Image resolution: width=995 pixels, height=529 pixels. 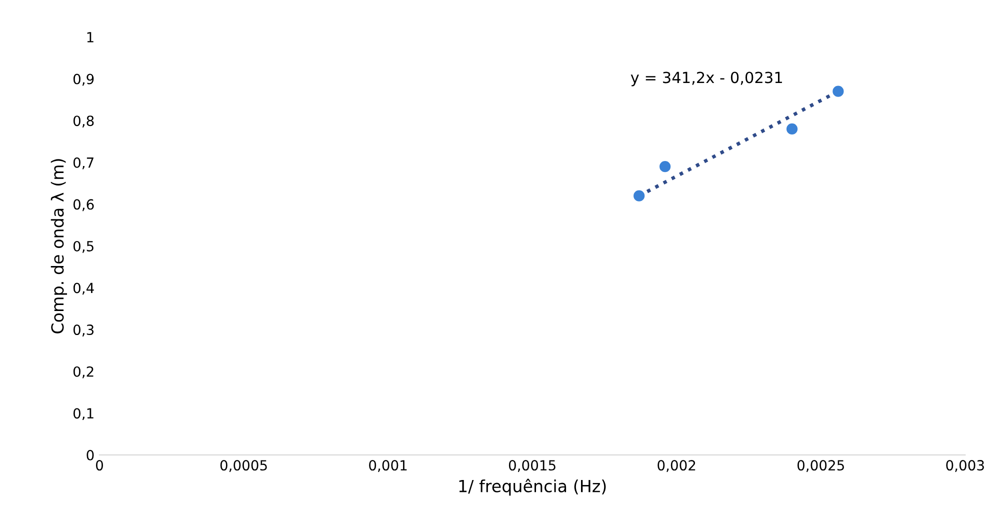 I want to click on y-tick-label: 0, so click(x=90, y=455).